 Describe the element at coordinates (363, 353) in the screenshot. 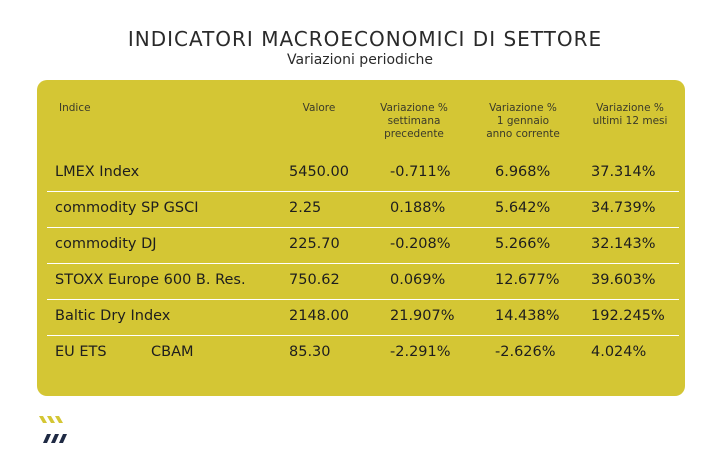

I see `table-row: EU ETS CBAM 85.30 -2.291% -2.626% 4.024%` at that location.